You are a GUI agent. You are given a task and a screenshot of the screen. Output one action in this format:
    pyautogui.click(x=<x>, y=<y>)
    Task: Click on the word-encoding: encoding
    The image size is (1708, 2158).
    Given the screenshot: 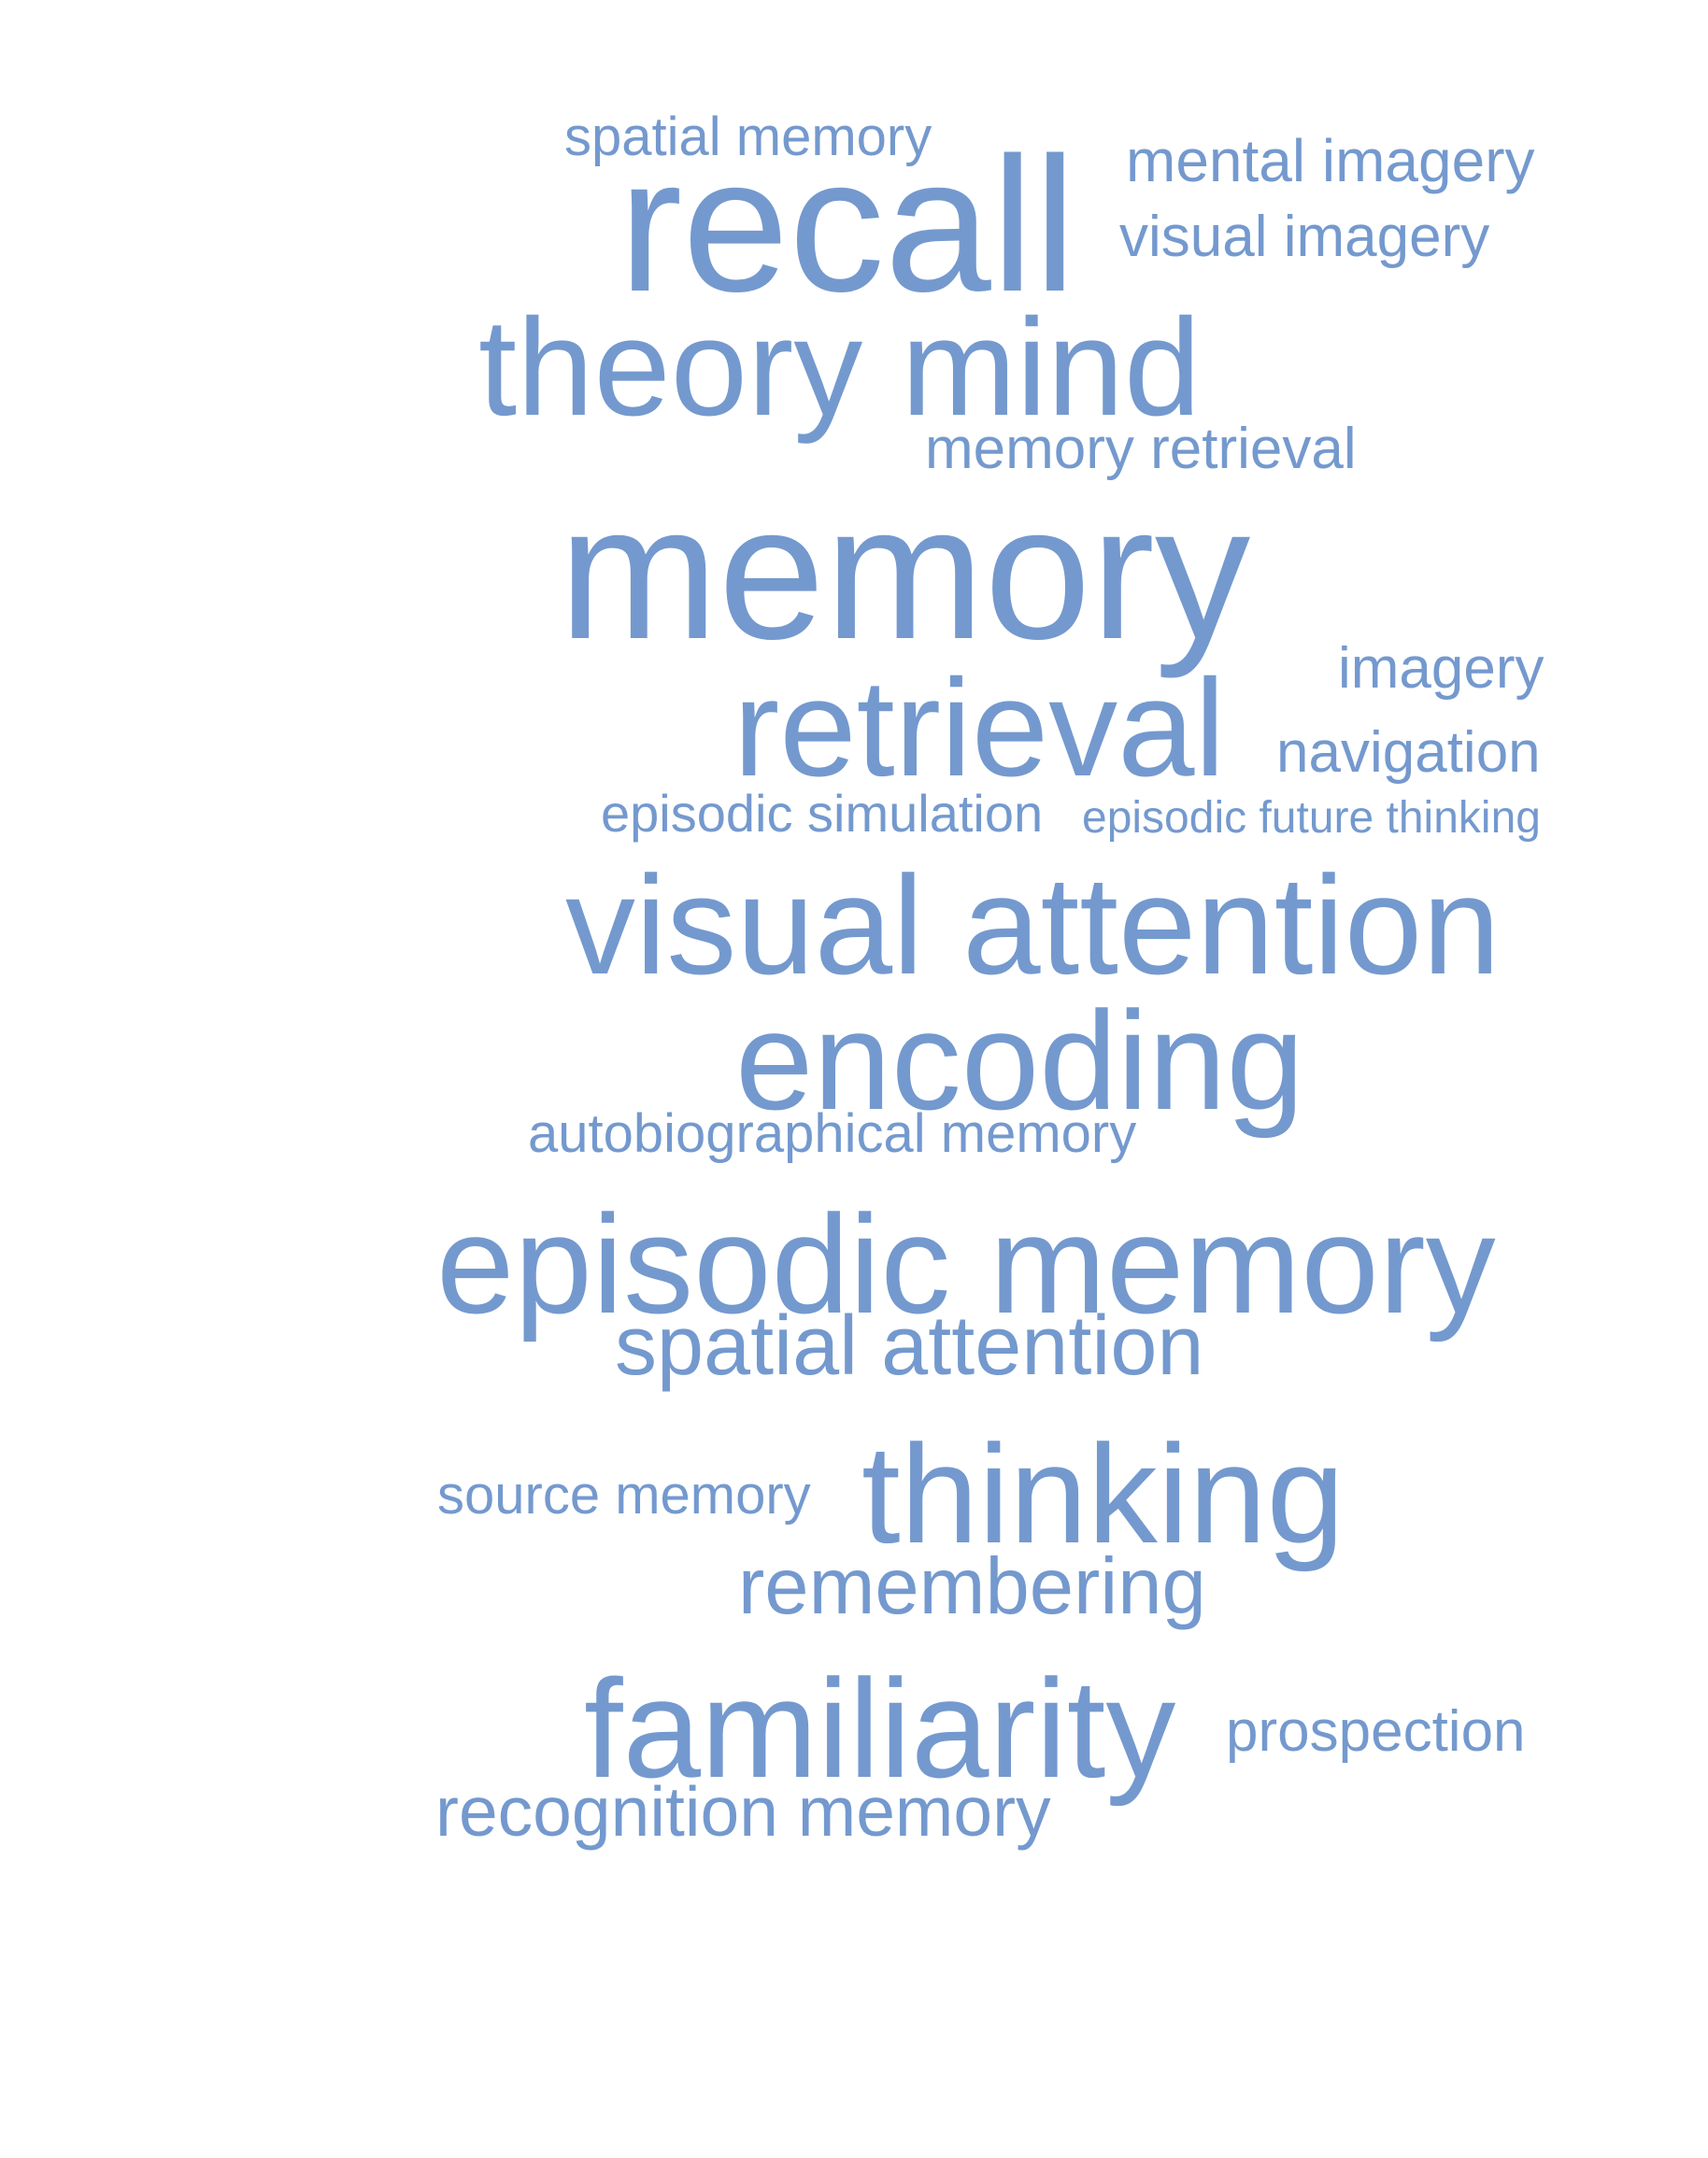 What is the action you would take?
    pyautogui.click(x=1019, y=1060)
    